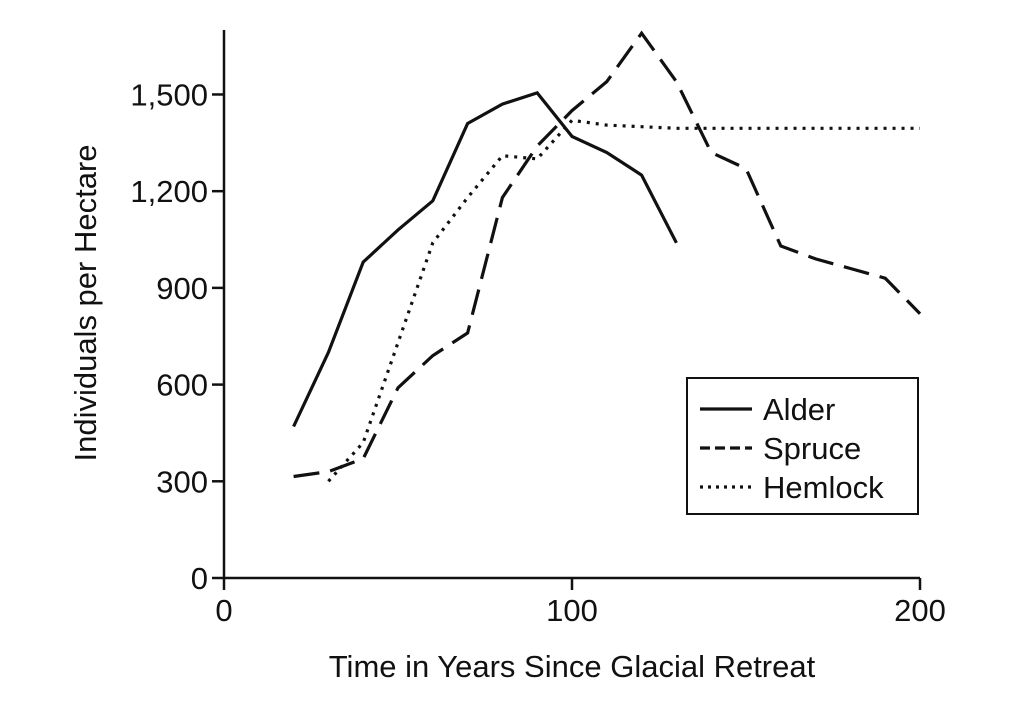 Image resolution: width=1030 pixels, height=706 pixels. Describe the element at coordinates (177, 336) in the screenshot. I see `y-ticks: 0 300 600 900 1,200 1,500` at that location.